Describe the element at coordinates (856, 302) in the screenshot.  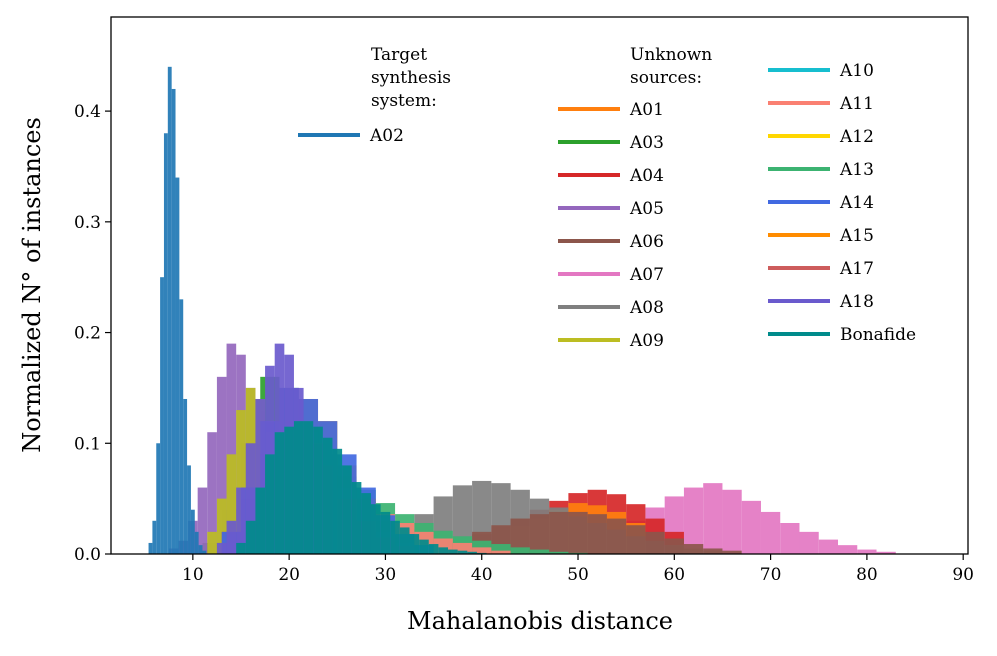
I see `legend-label: A18` at that location.